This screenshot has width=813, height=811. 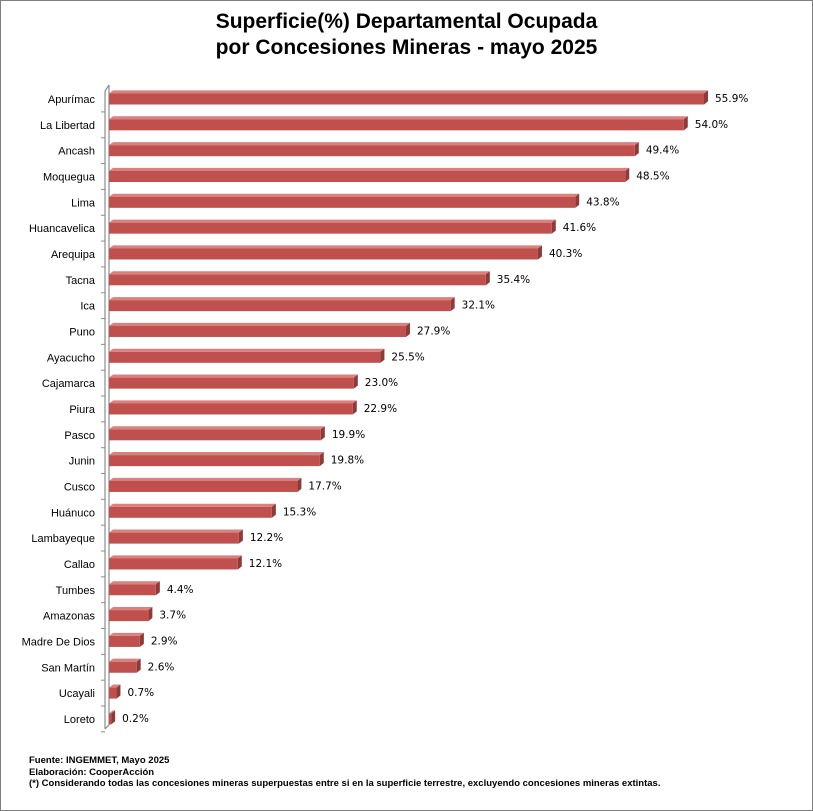 What do you see at coordinates (406, 47) in the screenshot?
I see `chart-title-line2: por Concesiones Mineras - mayo 2025` at bounding box center [406, 47].